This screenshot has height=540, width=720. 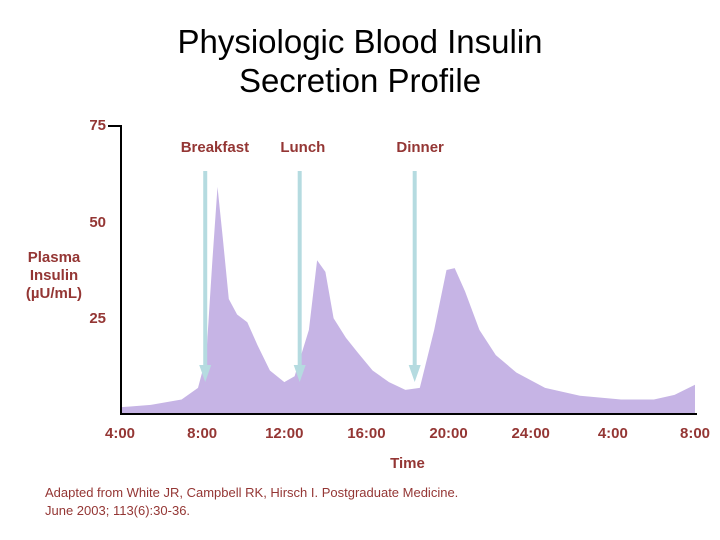 I want to click on x-tick-label: 16:00, so click(x=366, y=433).